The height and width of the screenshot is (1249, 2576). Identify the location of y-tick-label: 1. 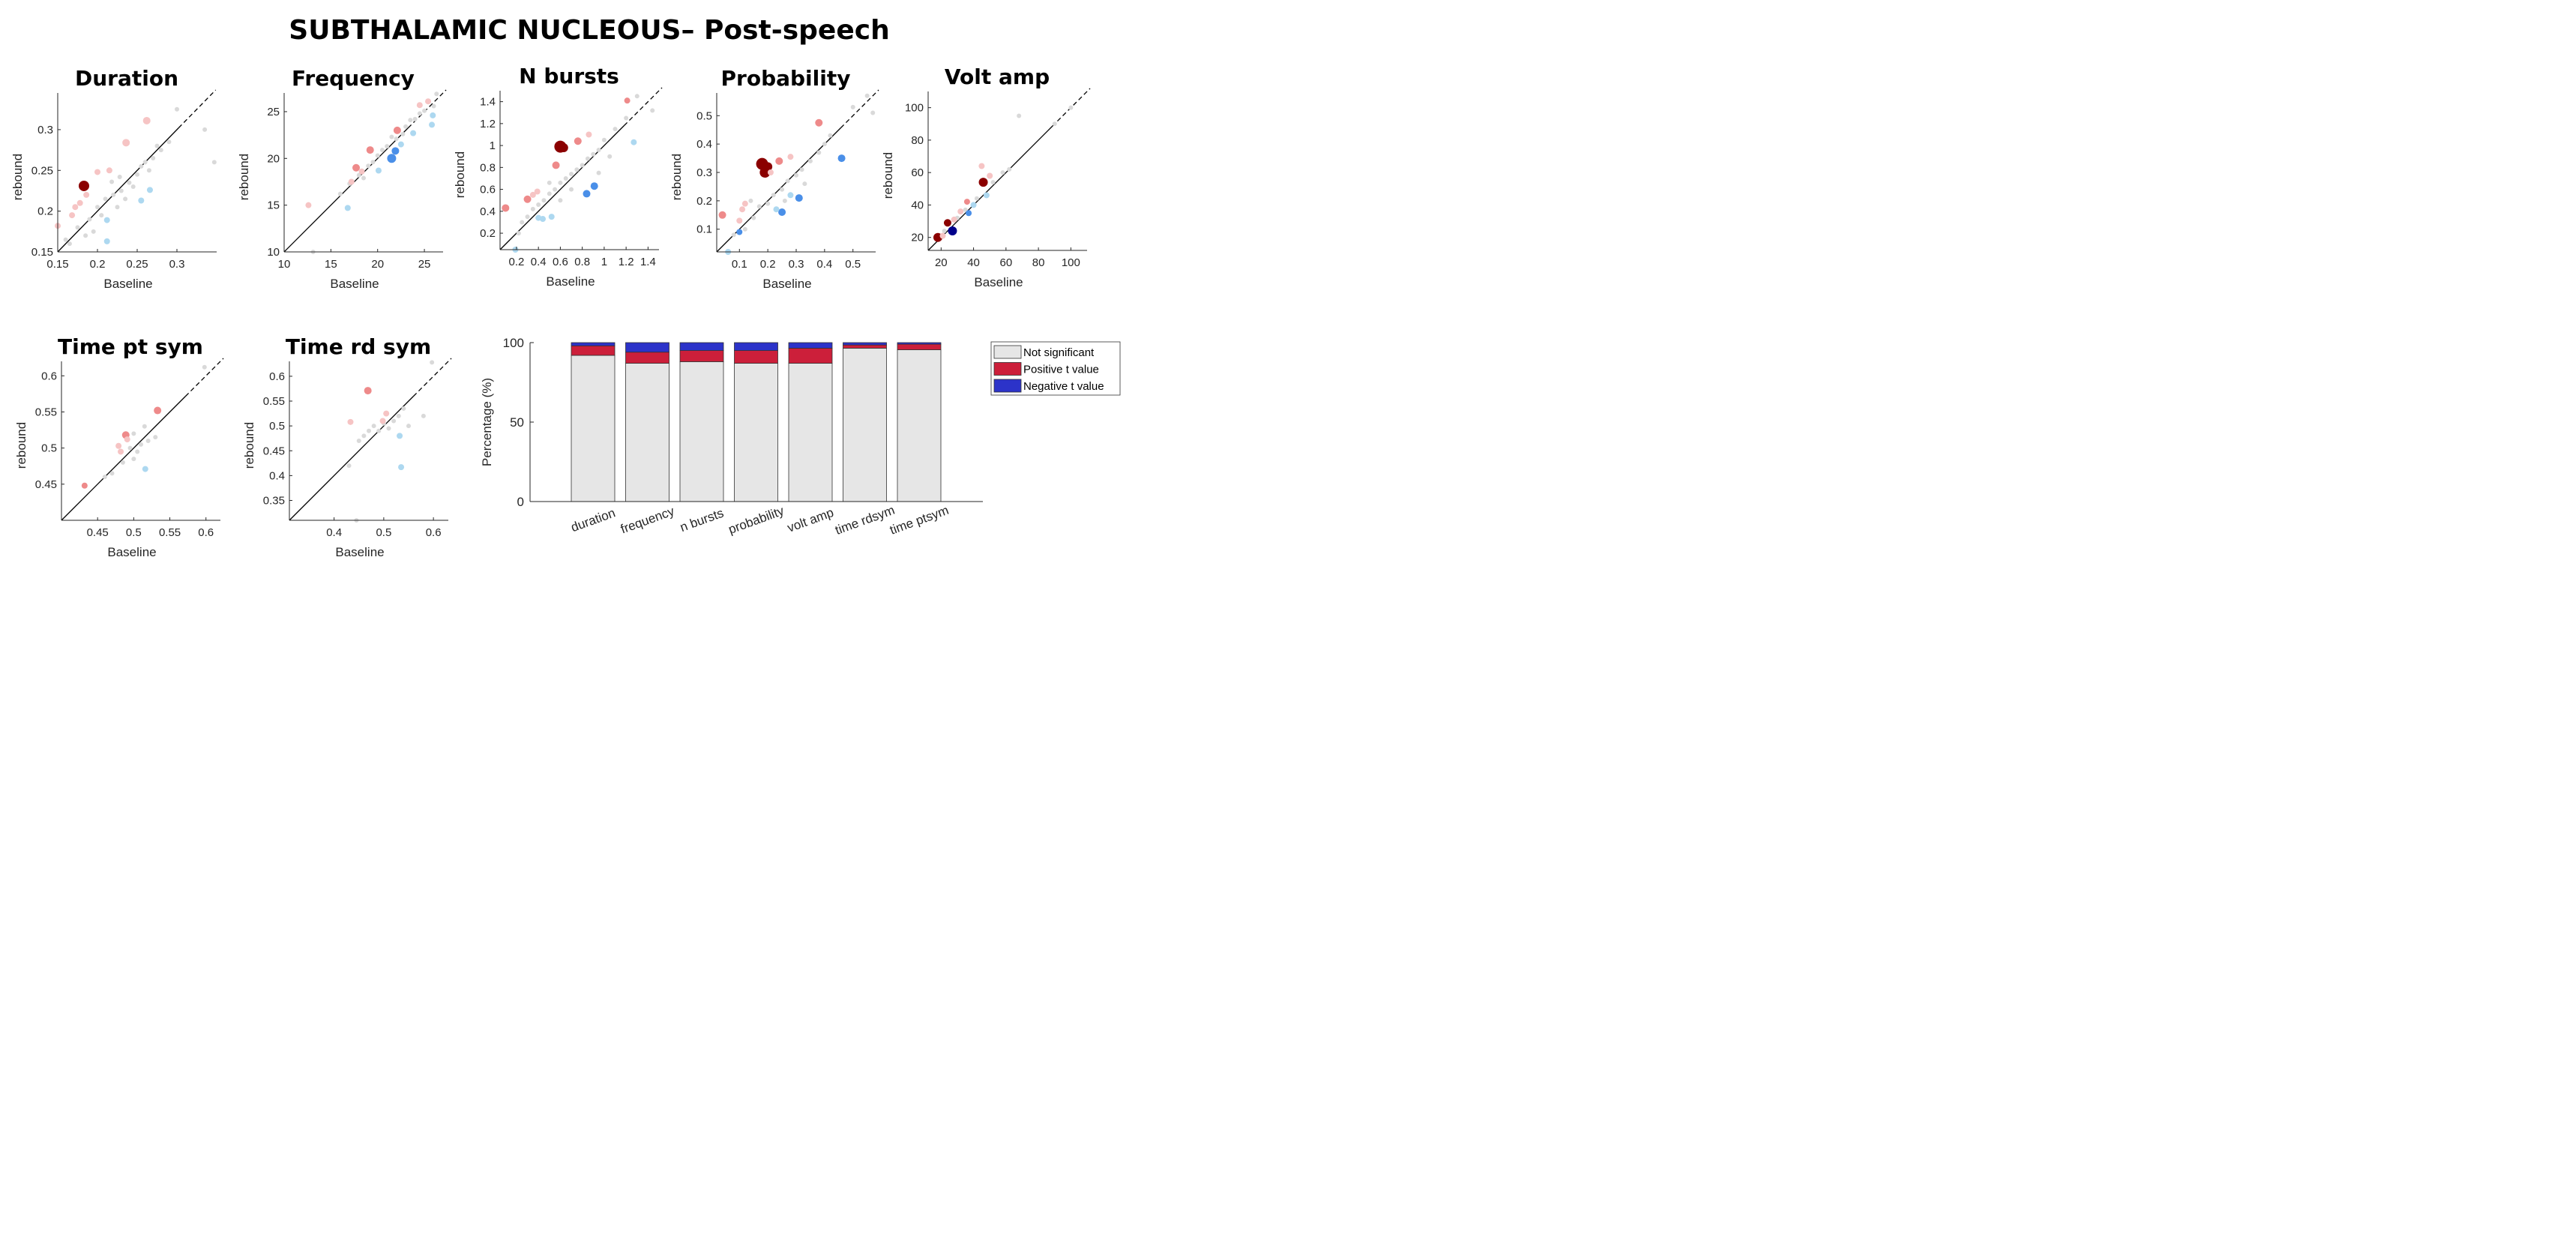
(493, 145).